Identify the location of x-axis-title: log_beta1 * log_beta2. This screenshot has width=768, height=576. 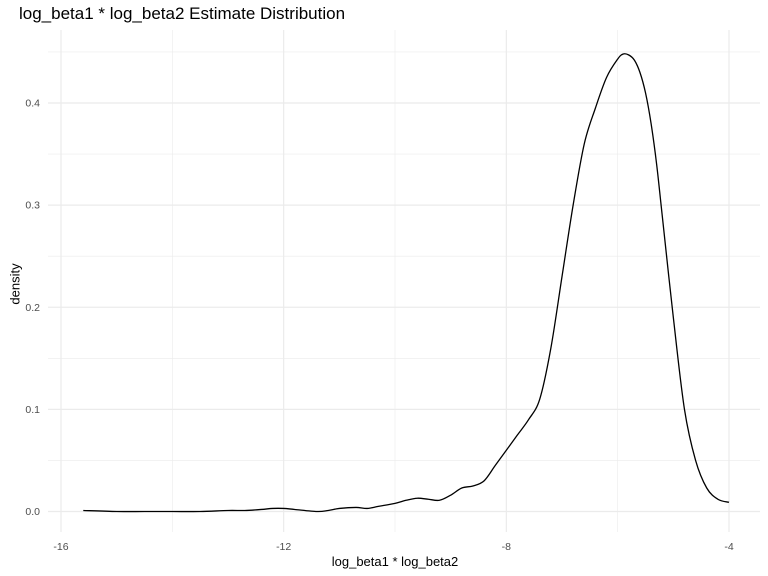
(395, 561).